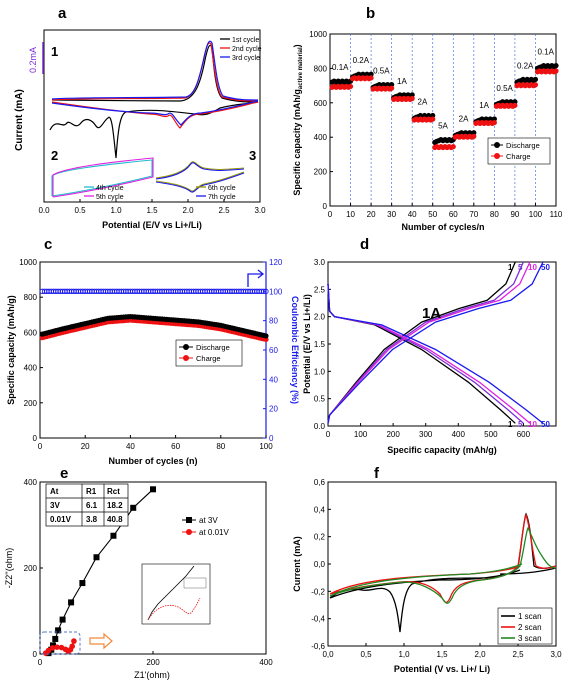 The width and height of the screenshot is (583, 692). Describe the element at coordinates (321, 103) in the screenshot. I see `b-ytick-label: 600` at that location.